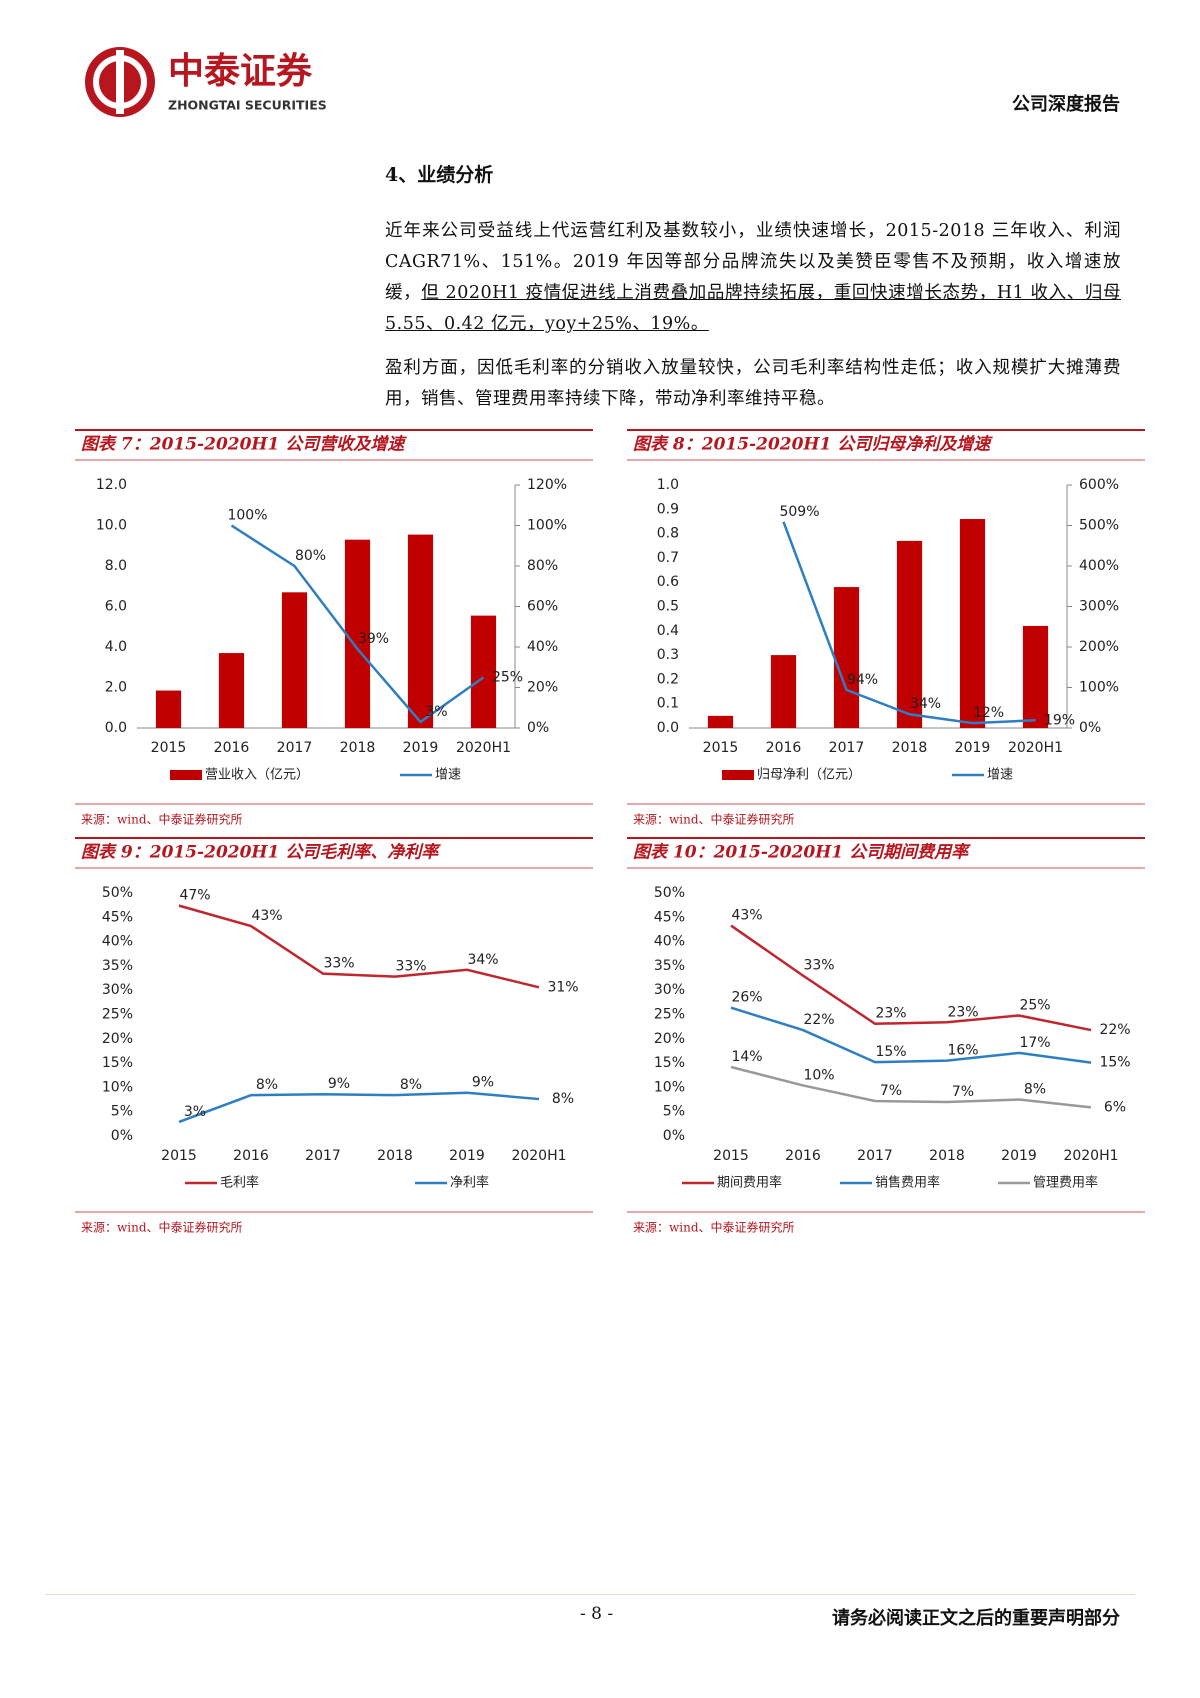  What do you see at coordinates (862, 680) in the screenshot?
I see `data-label: 94%` at bounding box center [862, 680].